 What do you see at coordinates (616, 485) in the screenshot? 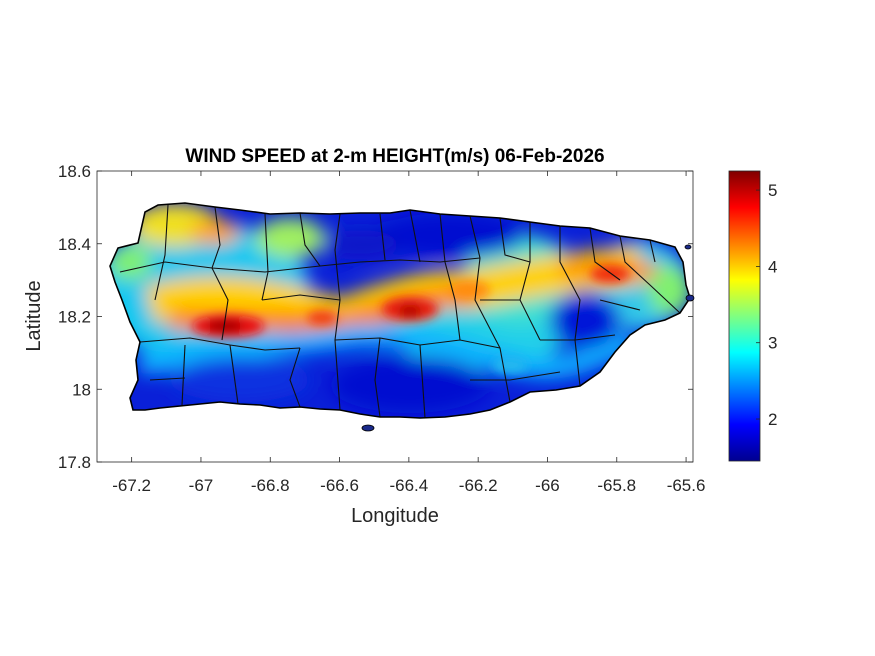
I see `x-tick-label: -65.8` at bounding box center [616, 485].